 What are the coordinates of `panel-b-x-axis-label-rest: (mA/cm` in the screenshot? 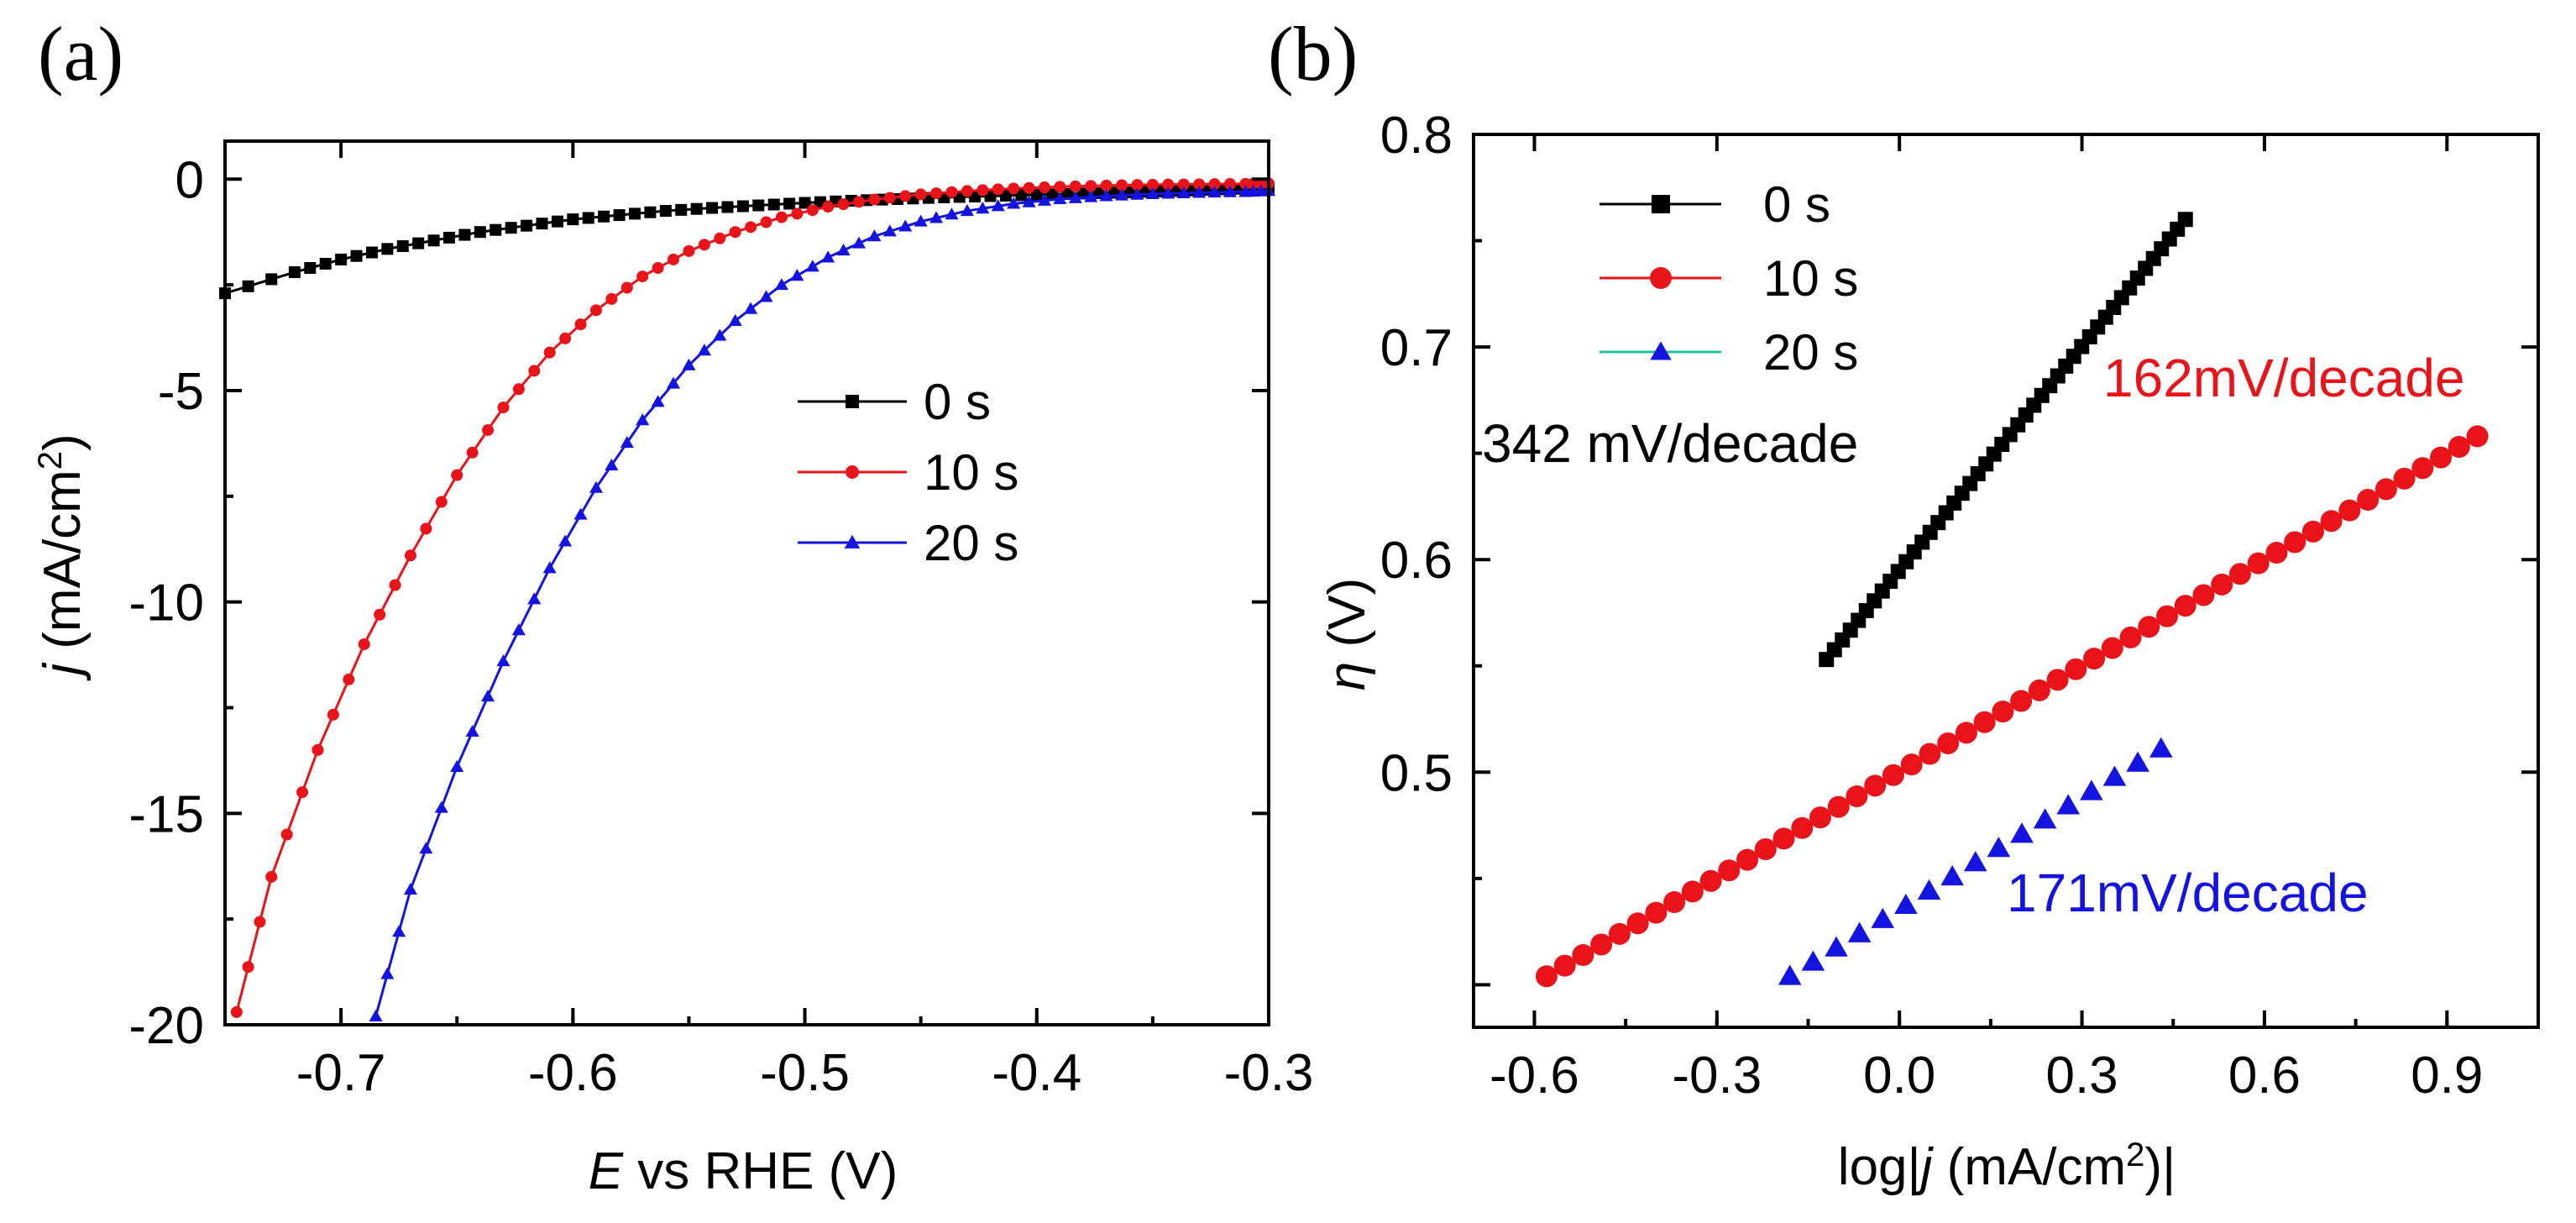 It's located at (2029, 1167).